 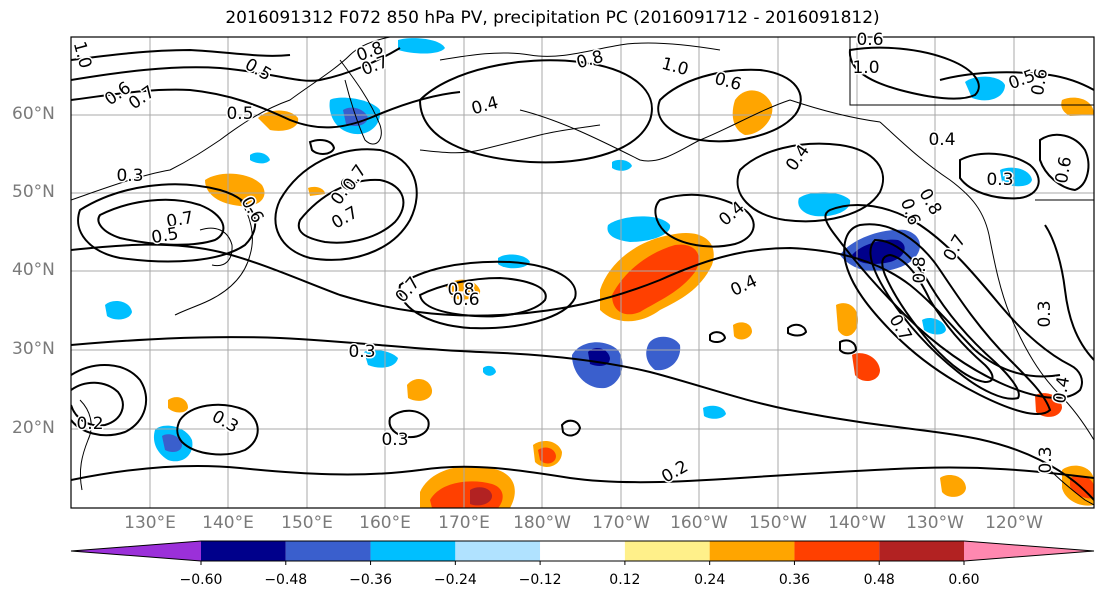 What do you see at coordinates (464, 523) in the screenshot?
I see `lon-label-170e: 170°E` at bounding box center [464, 523].